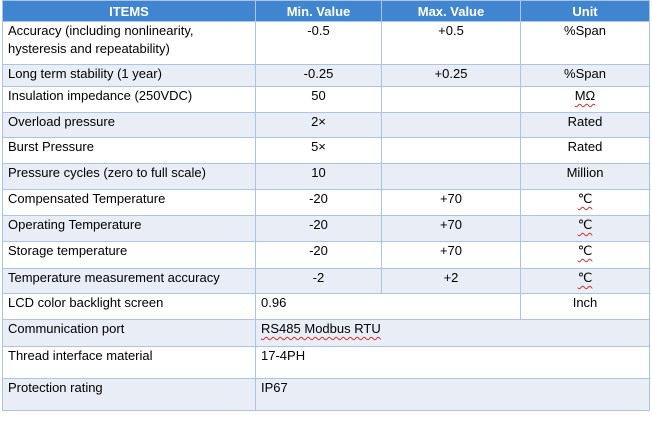 This screenshot has height=424, width=652. Describe the element at coordinates (321, 328) in the screenshot. I see `row-value-text: RS485 Modbus RTU` at that location.